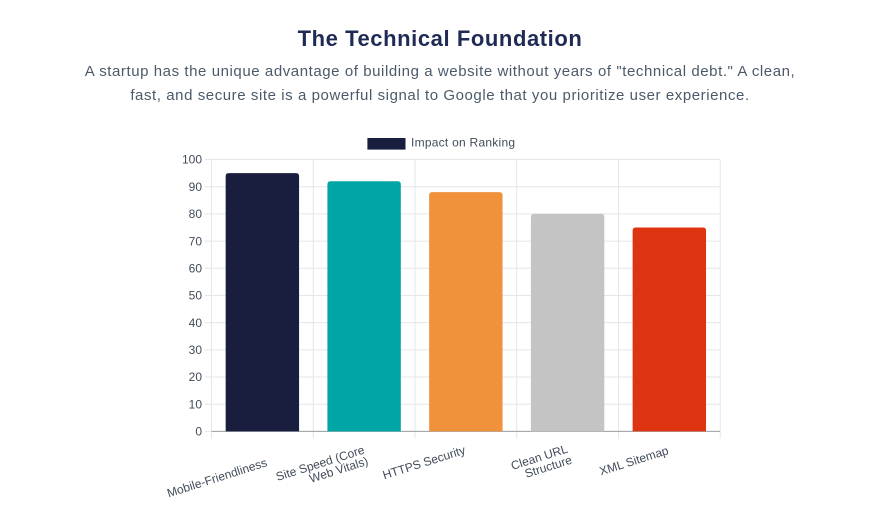 The image size is (880, 521). I want to click on svg-text: 90, so click(196, 187).